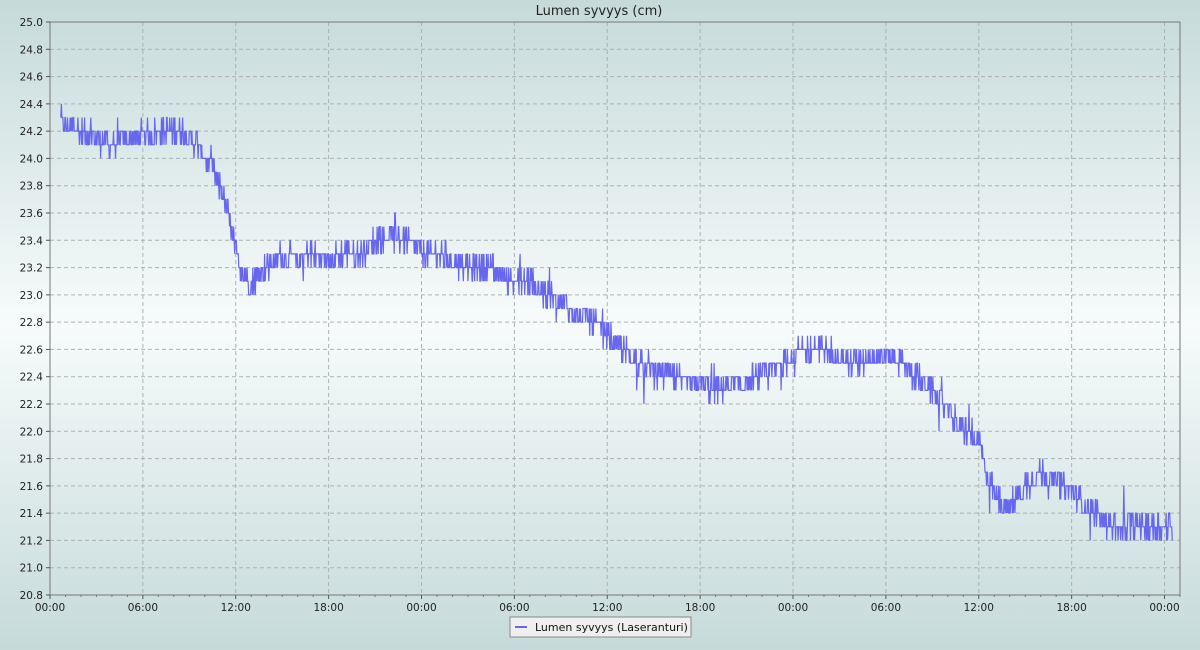 This screenshot has width=1200, height=650. I want to click on y-tick-label: 21.2, so click(31, 541).